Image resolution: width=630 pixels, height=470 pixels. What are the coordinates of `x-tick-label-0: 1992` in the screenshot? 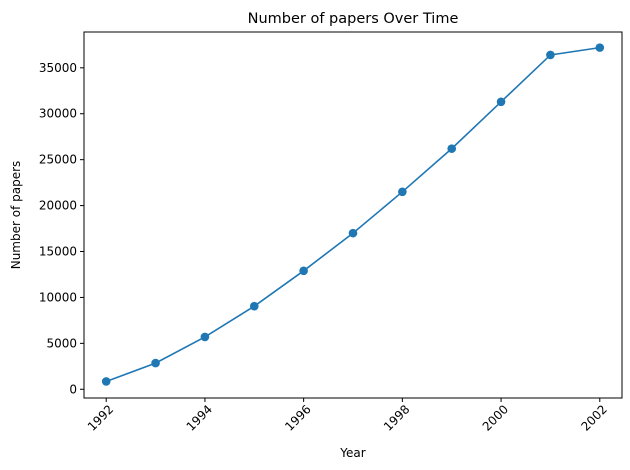 It's located at (100, 417).